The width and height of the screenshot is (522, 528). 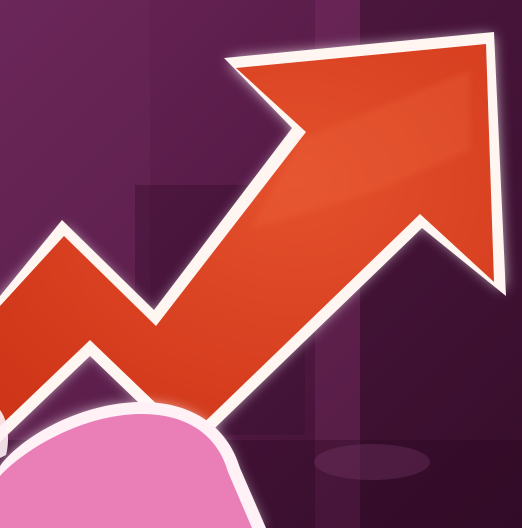 What do you see at coordinates (4, 434) in the screenshot?
I see `left-edge-accent` at bounding box center [4, 434].